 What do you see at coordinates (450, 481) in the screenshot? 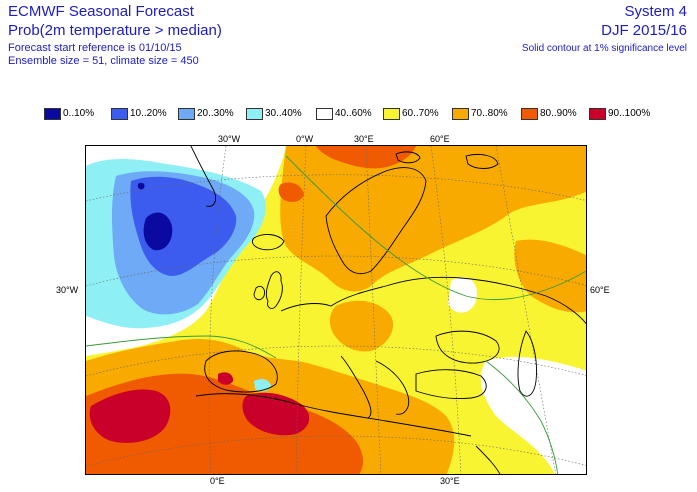
I see `tick-bottom-30e: 30°E` at bounding box center [450, 481].